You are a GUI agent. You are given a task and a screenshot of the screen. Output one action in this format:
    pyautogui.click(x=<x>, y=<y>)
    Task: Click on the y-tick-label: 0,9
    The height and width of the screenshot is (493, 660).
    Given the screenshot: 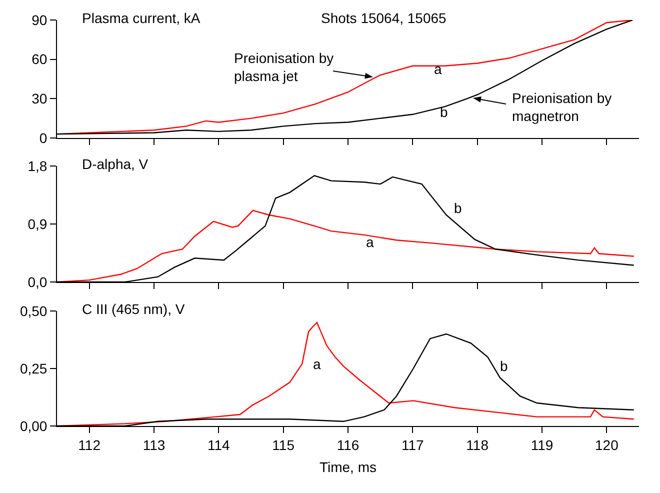 What is the action you would take?
    pyautogui.click(x=38, y=224)
    